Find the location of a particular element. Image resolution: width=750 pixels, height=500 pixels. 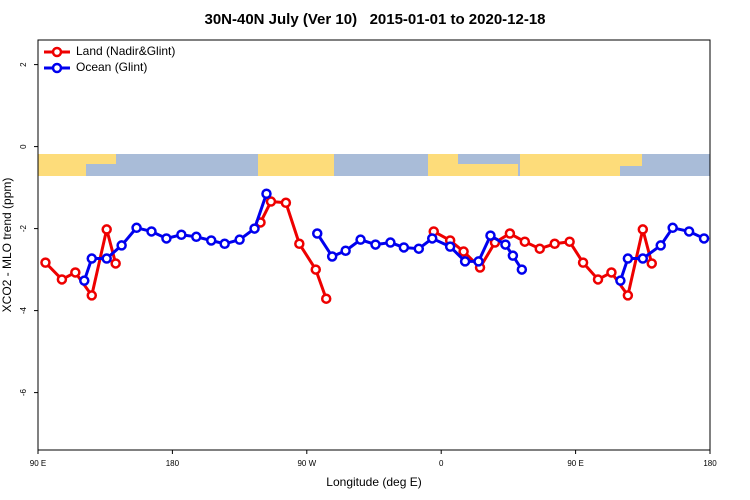

y-tick-label: 2 is located at coordinates (23, 64).